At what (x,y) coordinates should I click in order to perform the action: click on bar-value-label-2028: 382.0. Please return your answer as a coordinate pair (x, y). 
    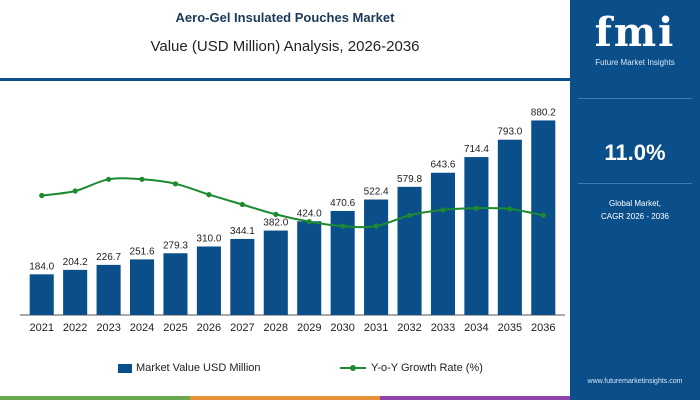
    Looking at the image, I should click on (275, 223).